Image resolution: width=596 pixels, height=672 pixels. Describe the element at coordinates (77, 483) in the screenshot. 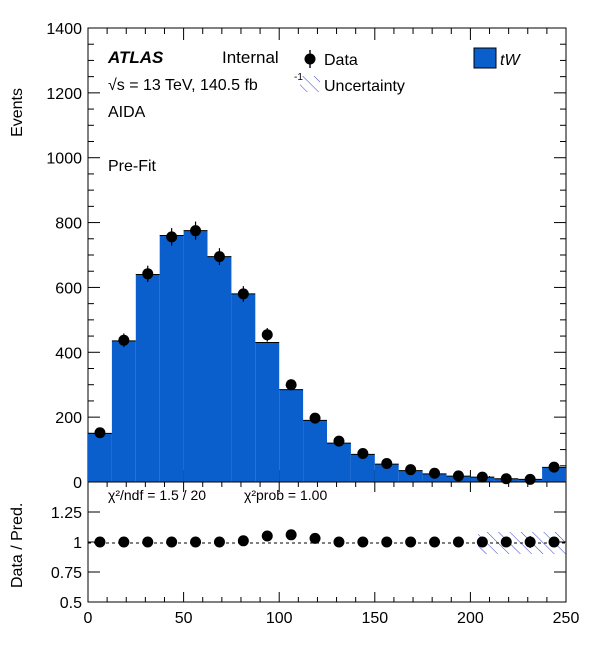

I see `y-tick-label: 0` at that location.